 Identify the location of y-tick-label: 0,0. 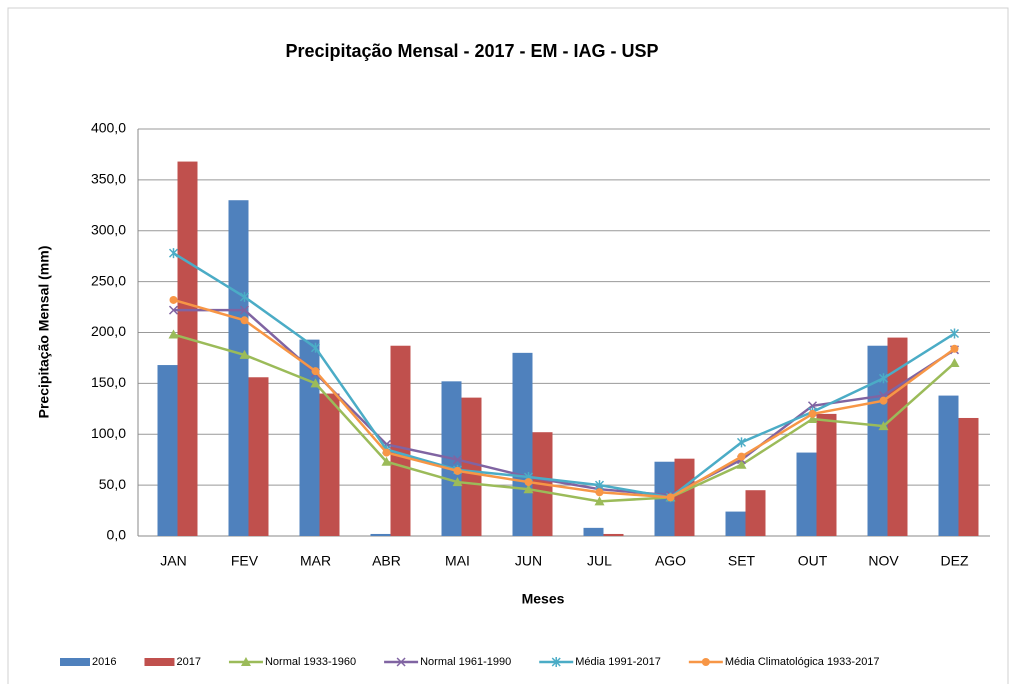
(117, 535).